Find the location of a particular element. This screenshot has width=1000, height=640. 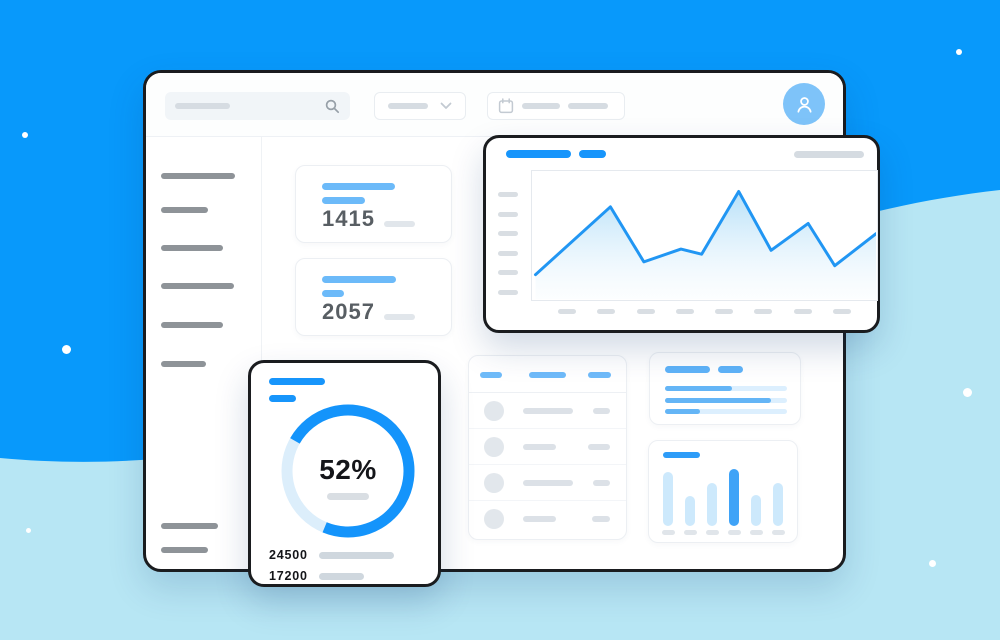

legend-item: 17200 is located at coordinates (316, 576).